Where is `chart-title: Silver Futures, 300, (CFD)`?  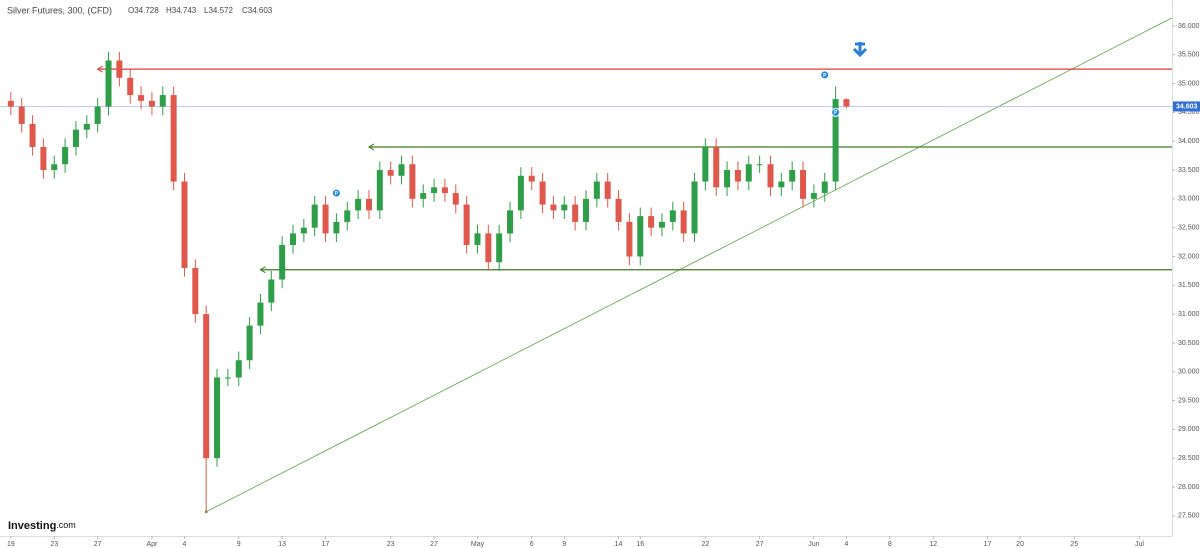 chart-title: Silver Futures, 300, (CFD) is located at coordinates (59, 10).